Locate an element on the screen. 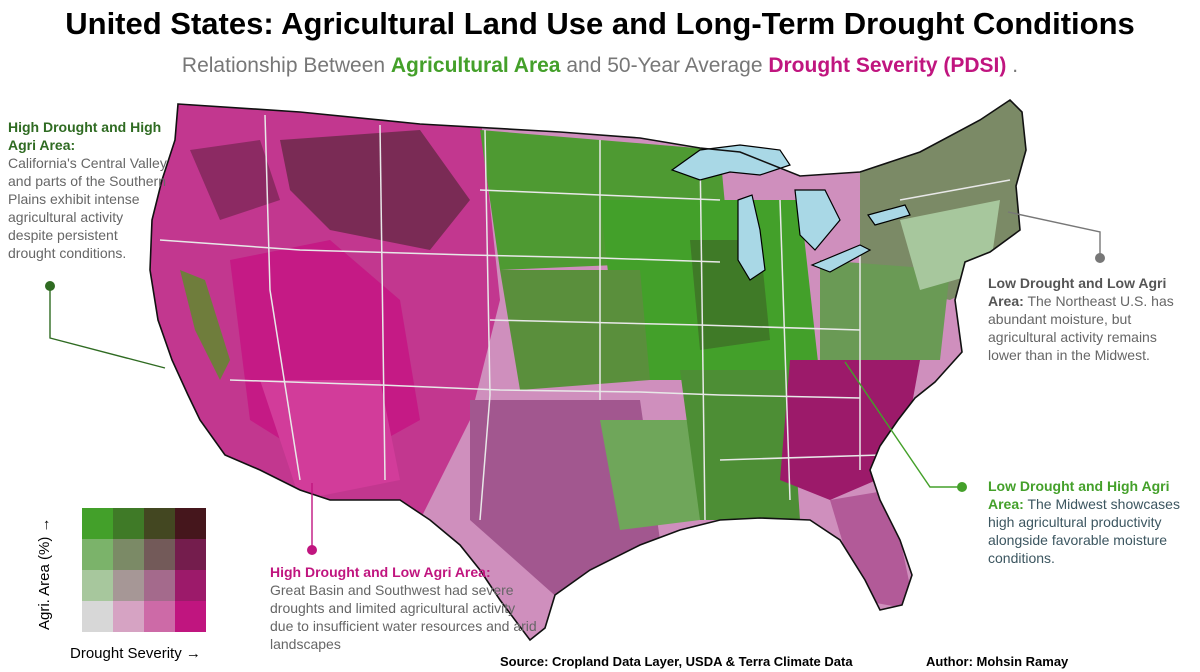 This screenshot has height=672, width=1200. great-lakes is located at coordinates (790, 212).